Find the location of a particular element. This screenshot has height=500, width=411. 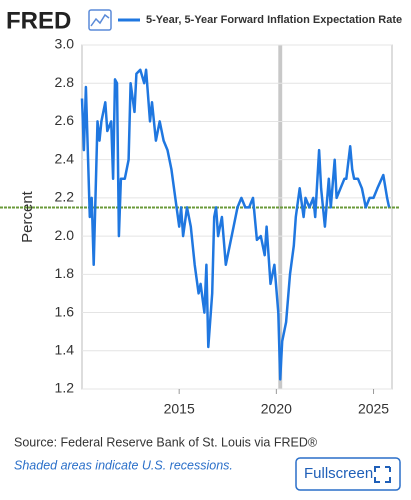

y-tick-label: 1.2 is located at coordinates (65, 388).